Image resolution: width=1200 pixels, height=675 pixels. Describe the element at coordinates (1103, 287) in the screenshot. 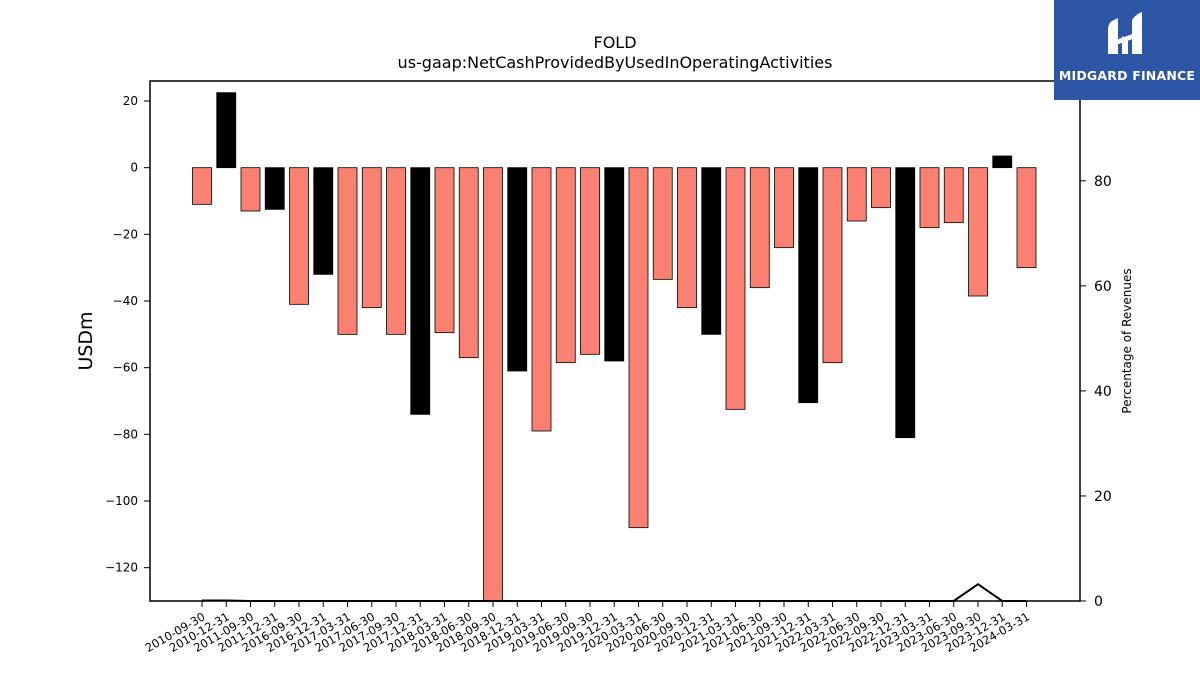

I see `y2-tick-label: 60` at that location.